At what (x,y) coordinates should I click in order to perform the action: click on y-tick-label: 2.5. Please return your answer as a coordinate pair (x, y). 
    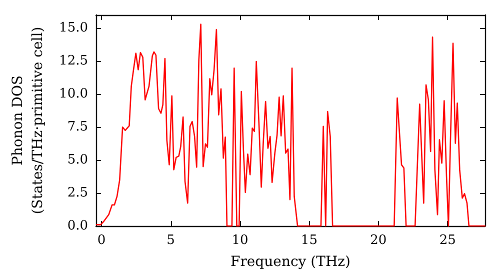
    Looking at the image, I should click on (77, 193).